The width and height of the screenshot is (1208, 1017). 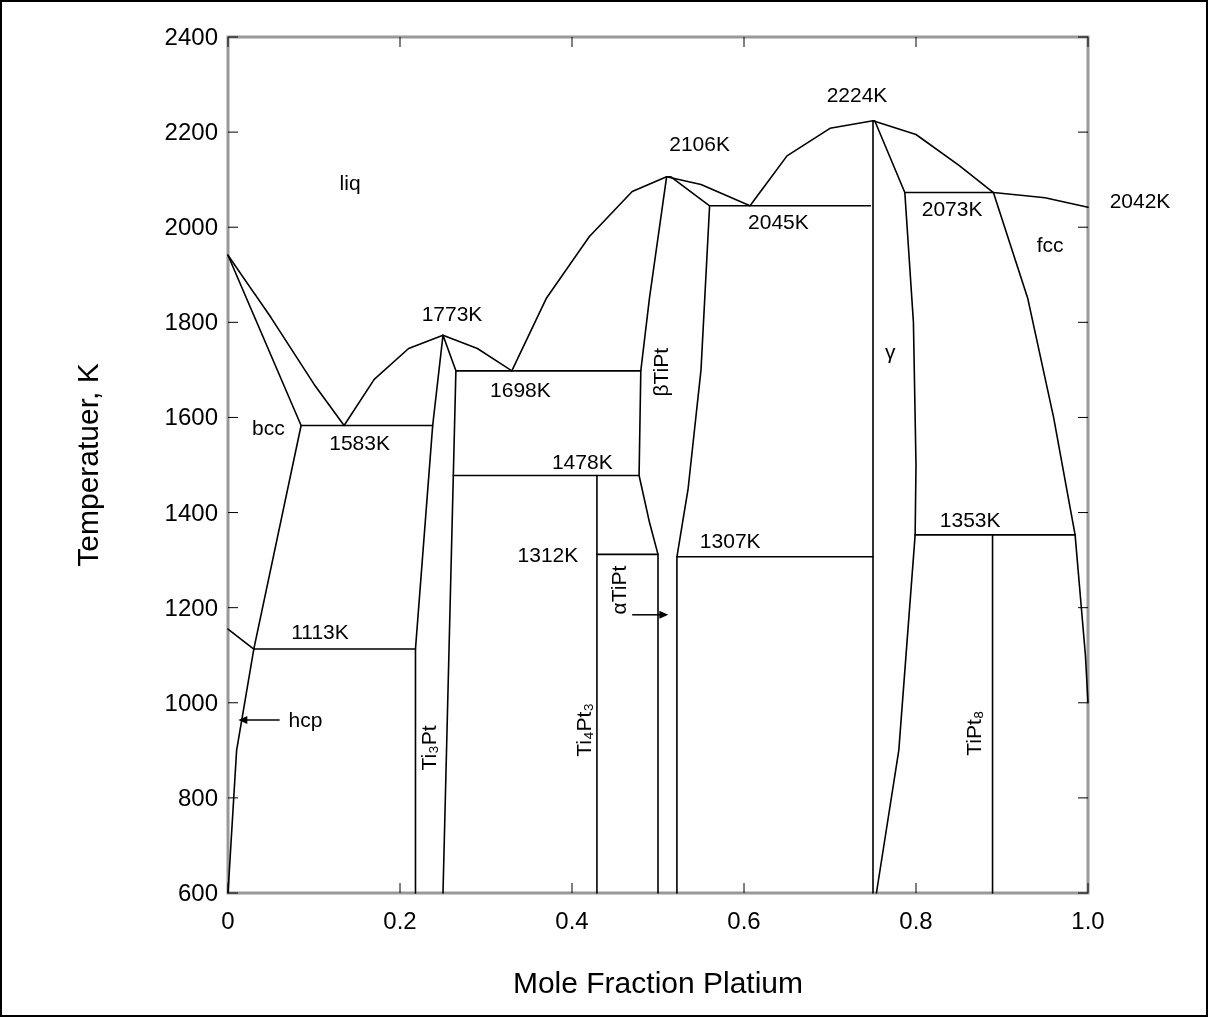 What do you see at coordinates (618, 590) in the screenshot?
I see `annotation: αTiPt` at bounding box center [618, 590].